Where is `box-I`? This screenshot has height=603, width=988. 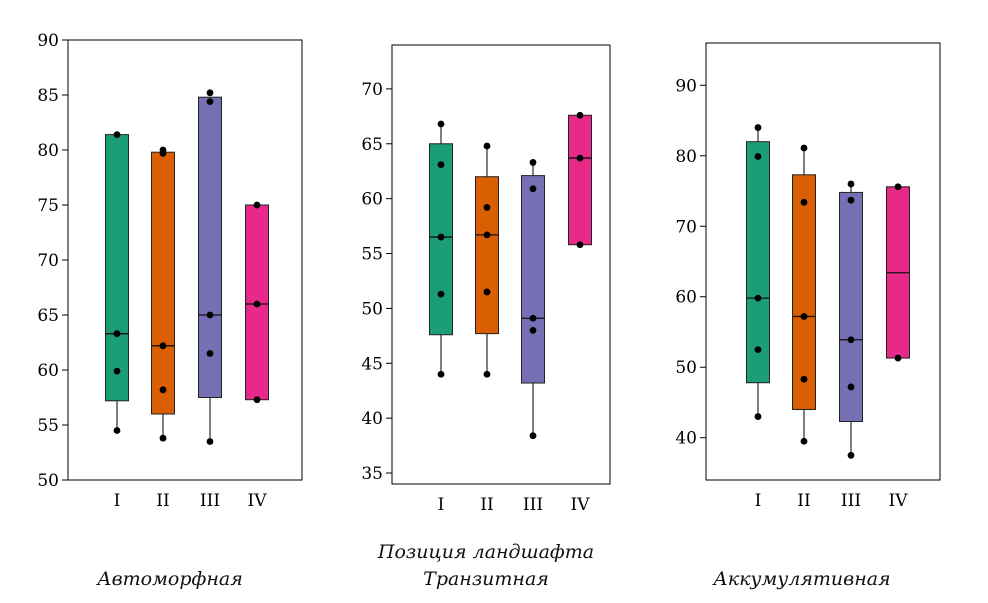
box-I is located at coordinates (117, 282).